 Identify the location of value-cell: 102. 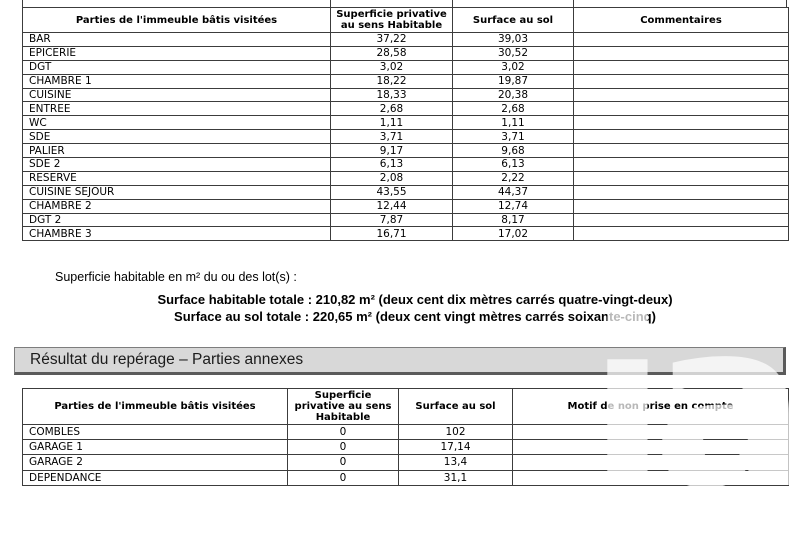
(455, 432).